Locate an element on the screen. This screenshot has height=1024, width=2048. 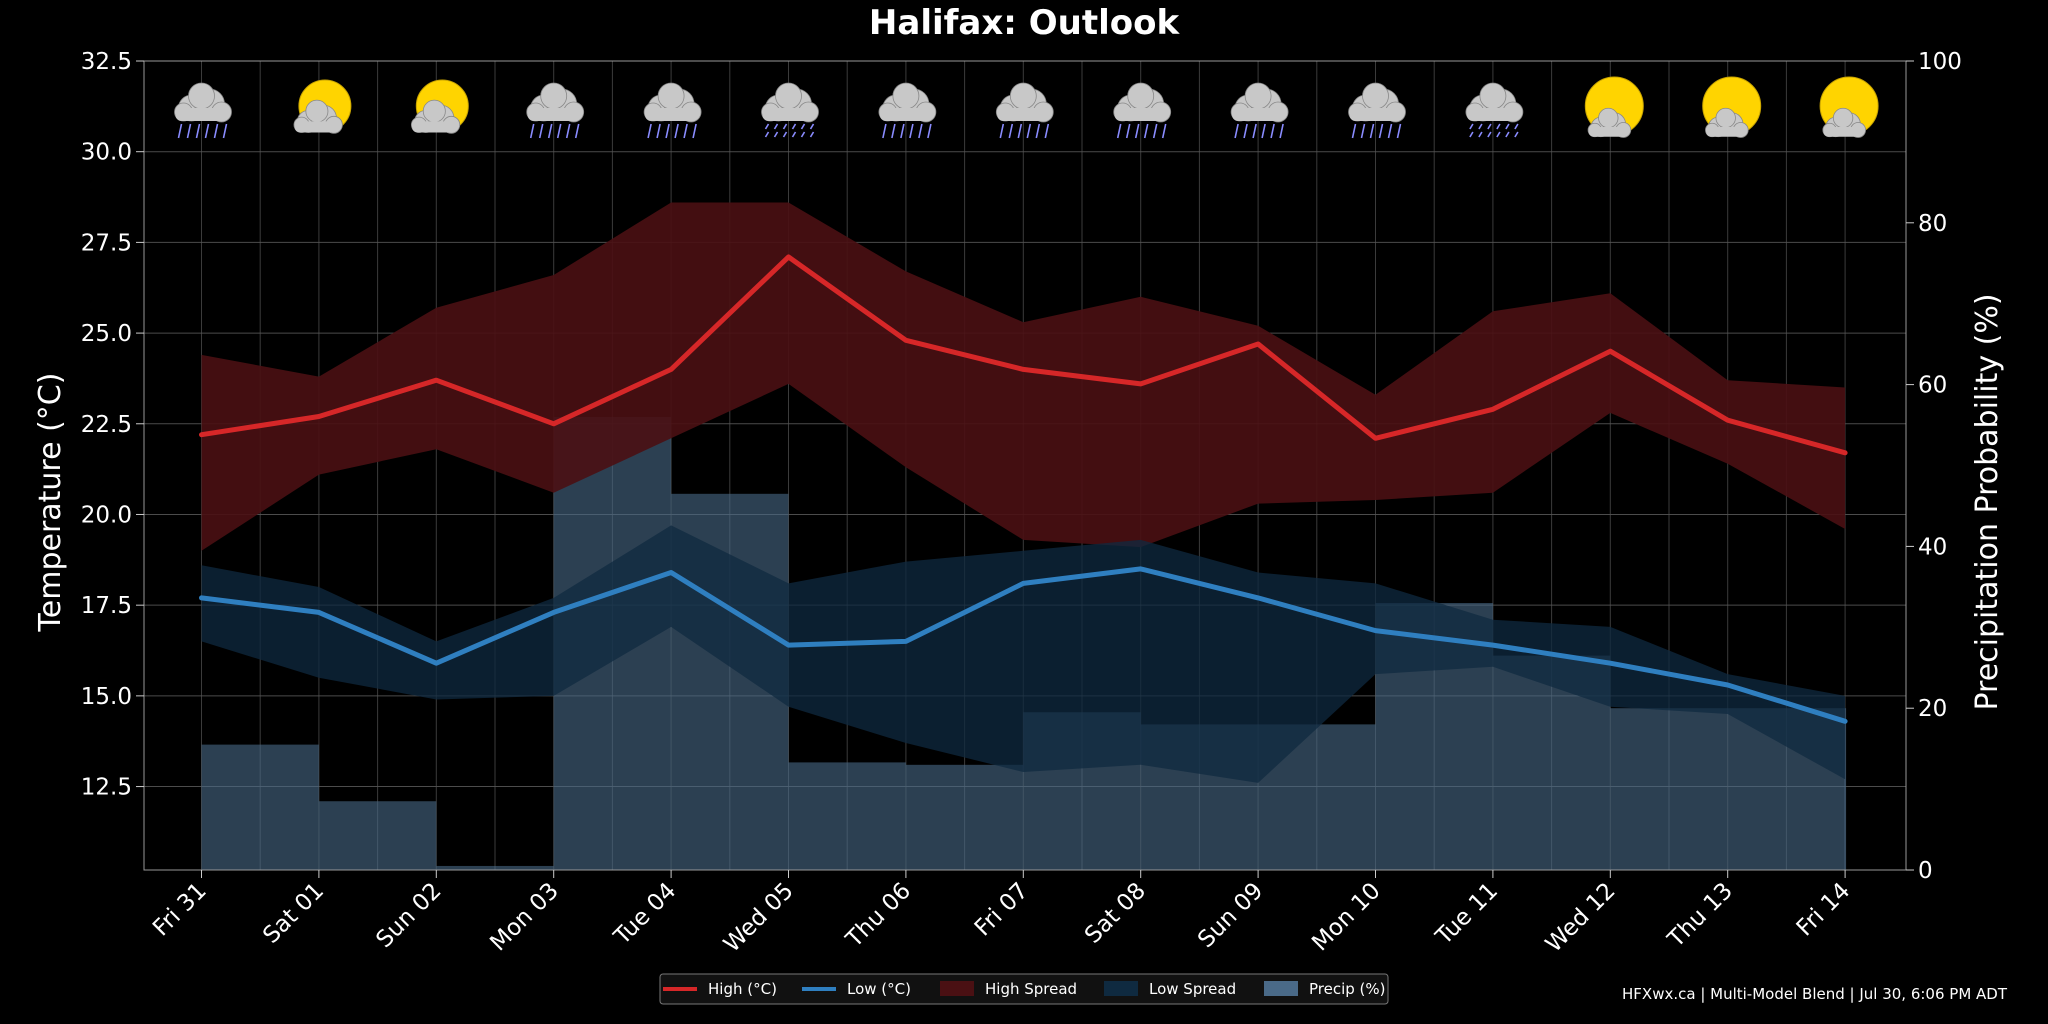
y-tick-label: 32.5 is located at coordinates (106, 62).